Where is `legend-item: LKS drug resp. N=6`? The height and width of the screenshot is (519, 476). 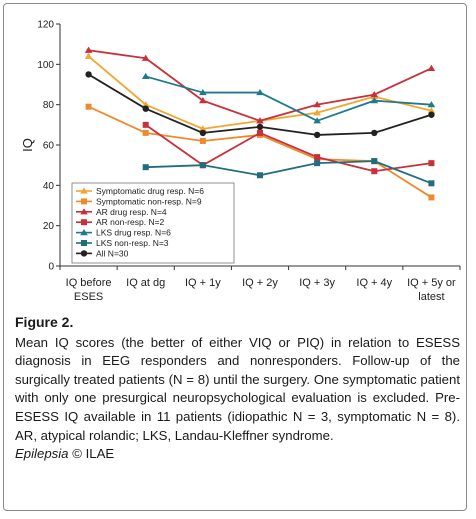
legend-item: LKS drug resp. N=6 is located at coordinates (123, 233).